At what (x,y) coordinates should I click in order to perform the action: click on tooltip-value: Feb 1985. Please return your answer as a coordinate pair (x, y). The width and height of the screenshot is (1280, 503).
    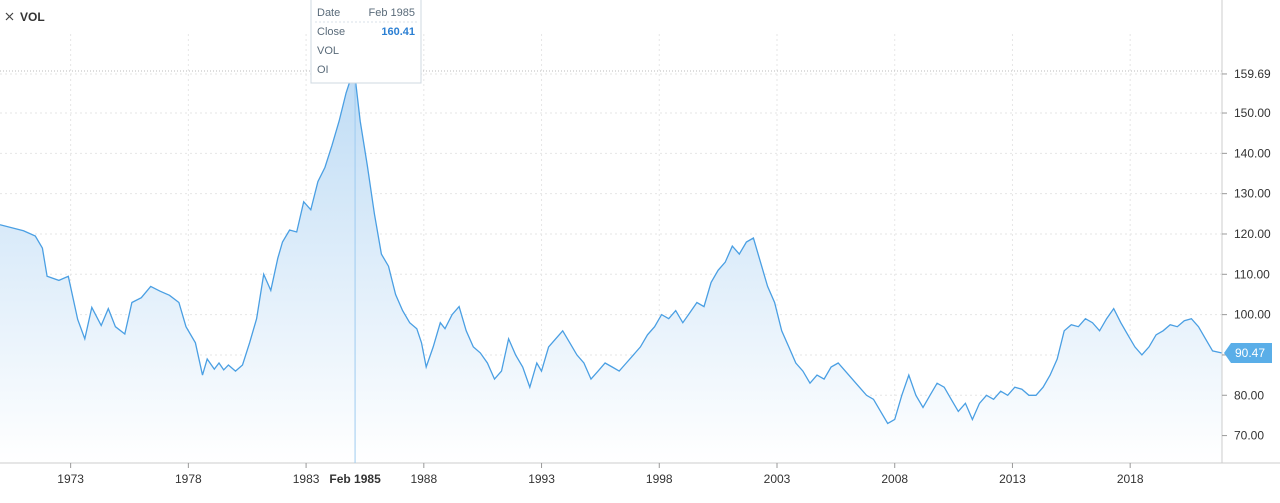
    Looking at the image, I should click on (392, 13).